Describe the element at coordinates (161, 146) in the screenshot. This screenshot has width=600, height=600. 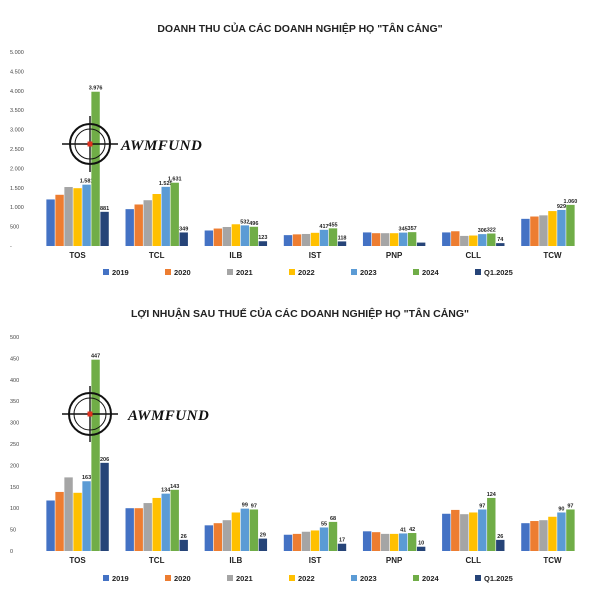
I see `watermark-text: AWMFUND` at that location.